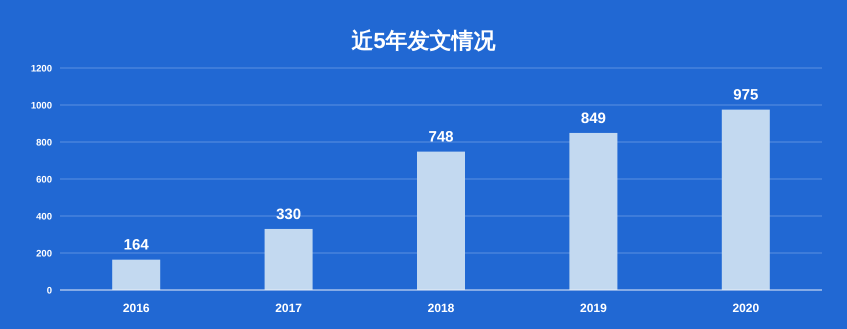 The image size is (847, 329). What do you see at coordinates (593, 118) in the screenshot?
I see `data-label: 849` at bounding box center [593, 118].